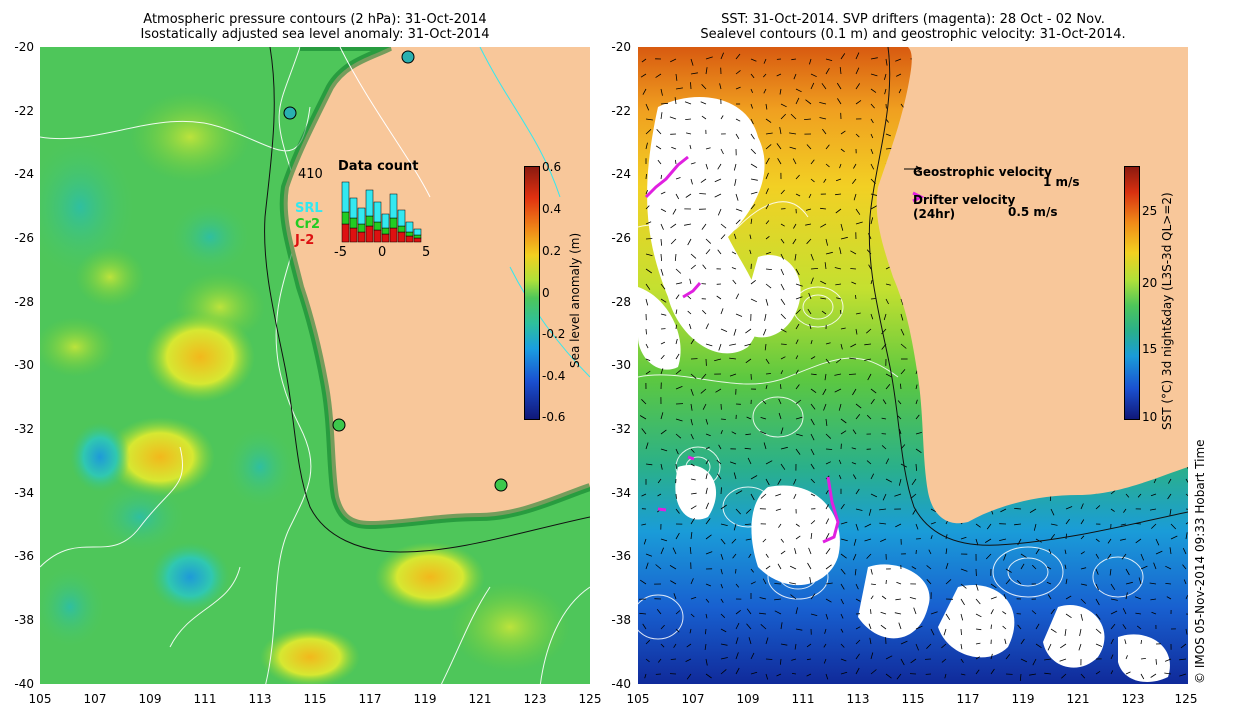 The image size is (1250, 720). I want to click on left-xtick: 125, so click(590, 699).